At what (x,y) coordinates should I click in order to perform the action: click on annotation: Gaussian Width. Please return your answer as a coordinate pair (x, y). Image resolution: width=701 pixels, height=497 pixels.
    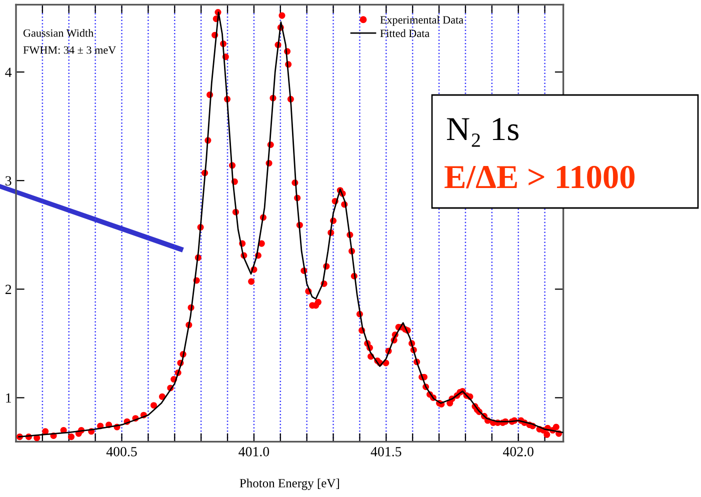
    Looking at the image, I should click on (58, 32).